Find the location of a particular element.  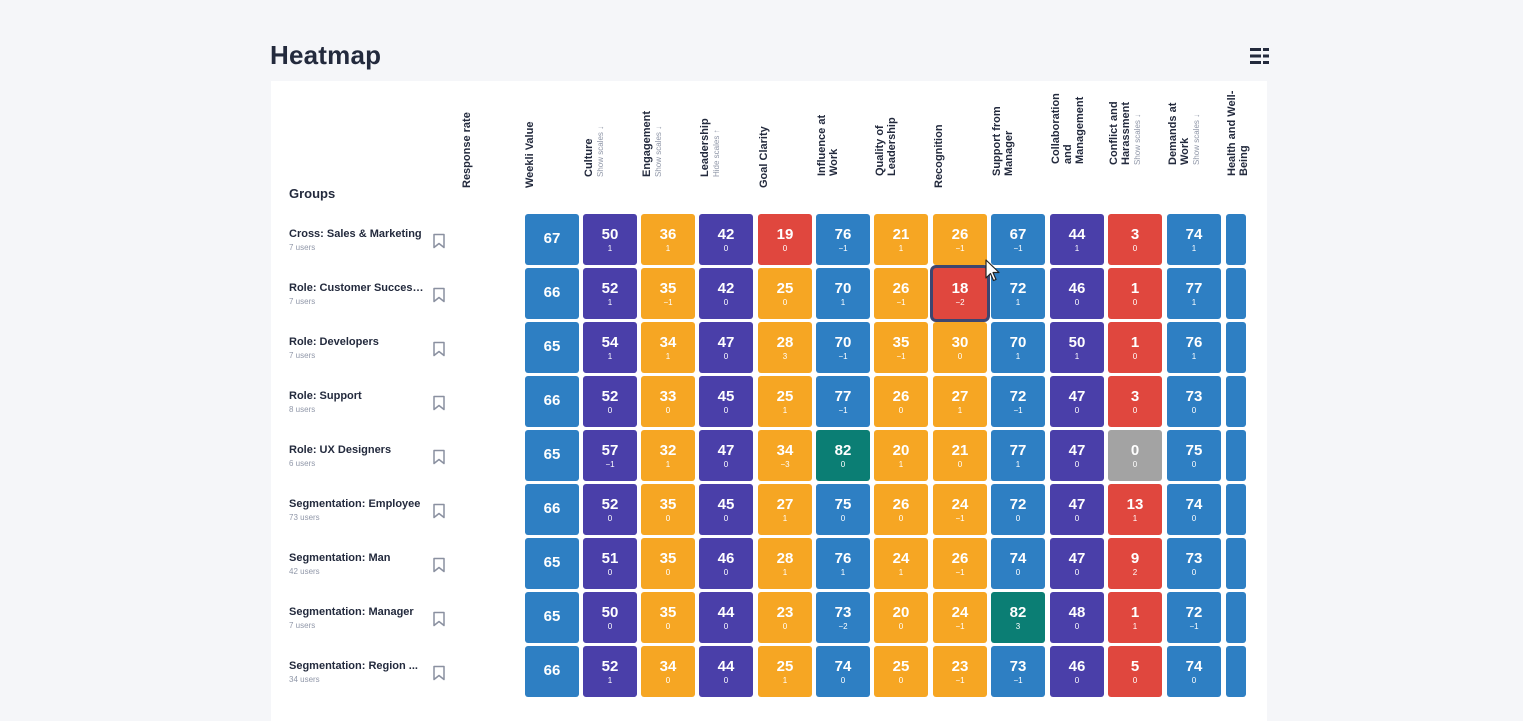

heatmap-cell: 30 0 is located at coordinates (960, 347).